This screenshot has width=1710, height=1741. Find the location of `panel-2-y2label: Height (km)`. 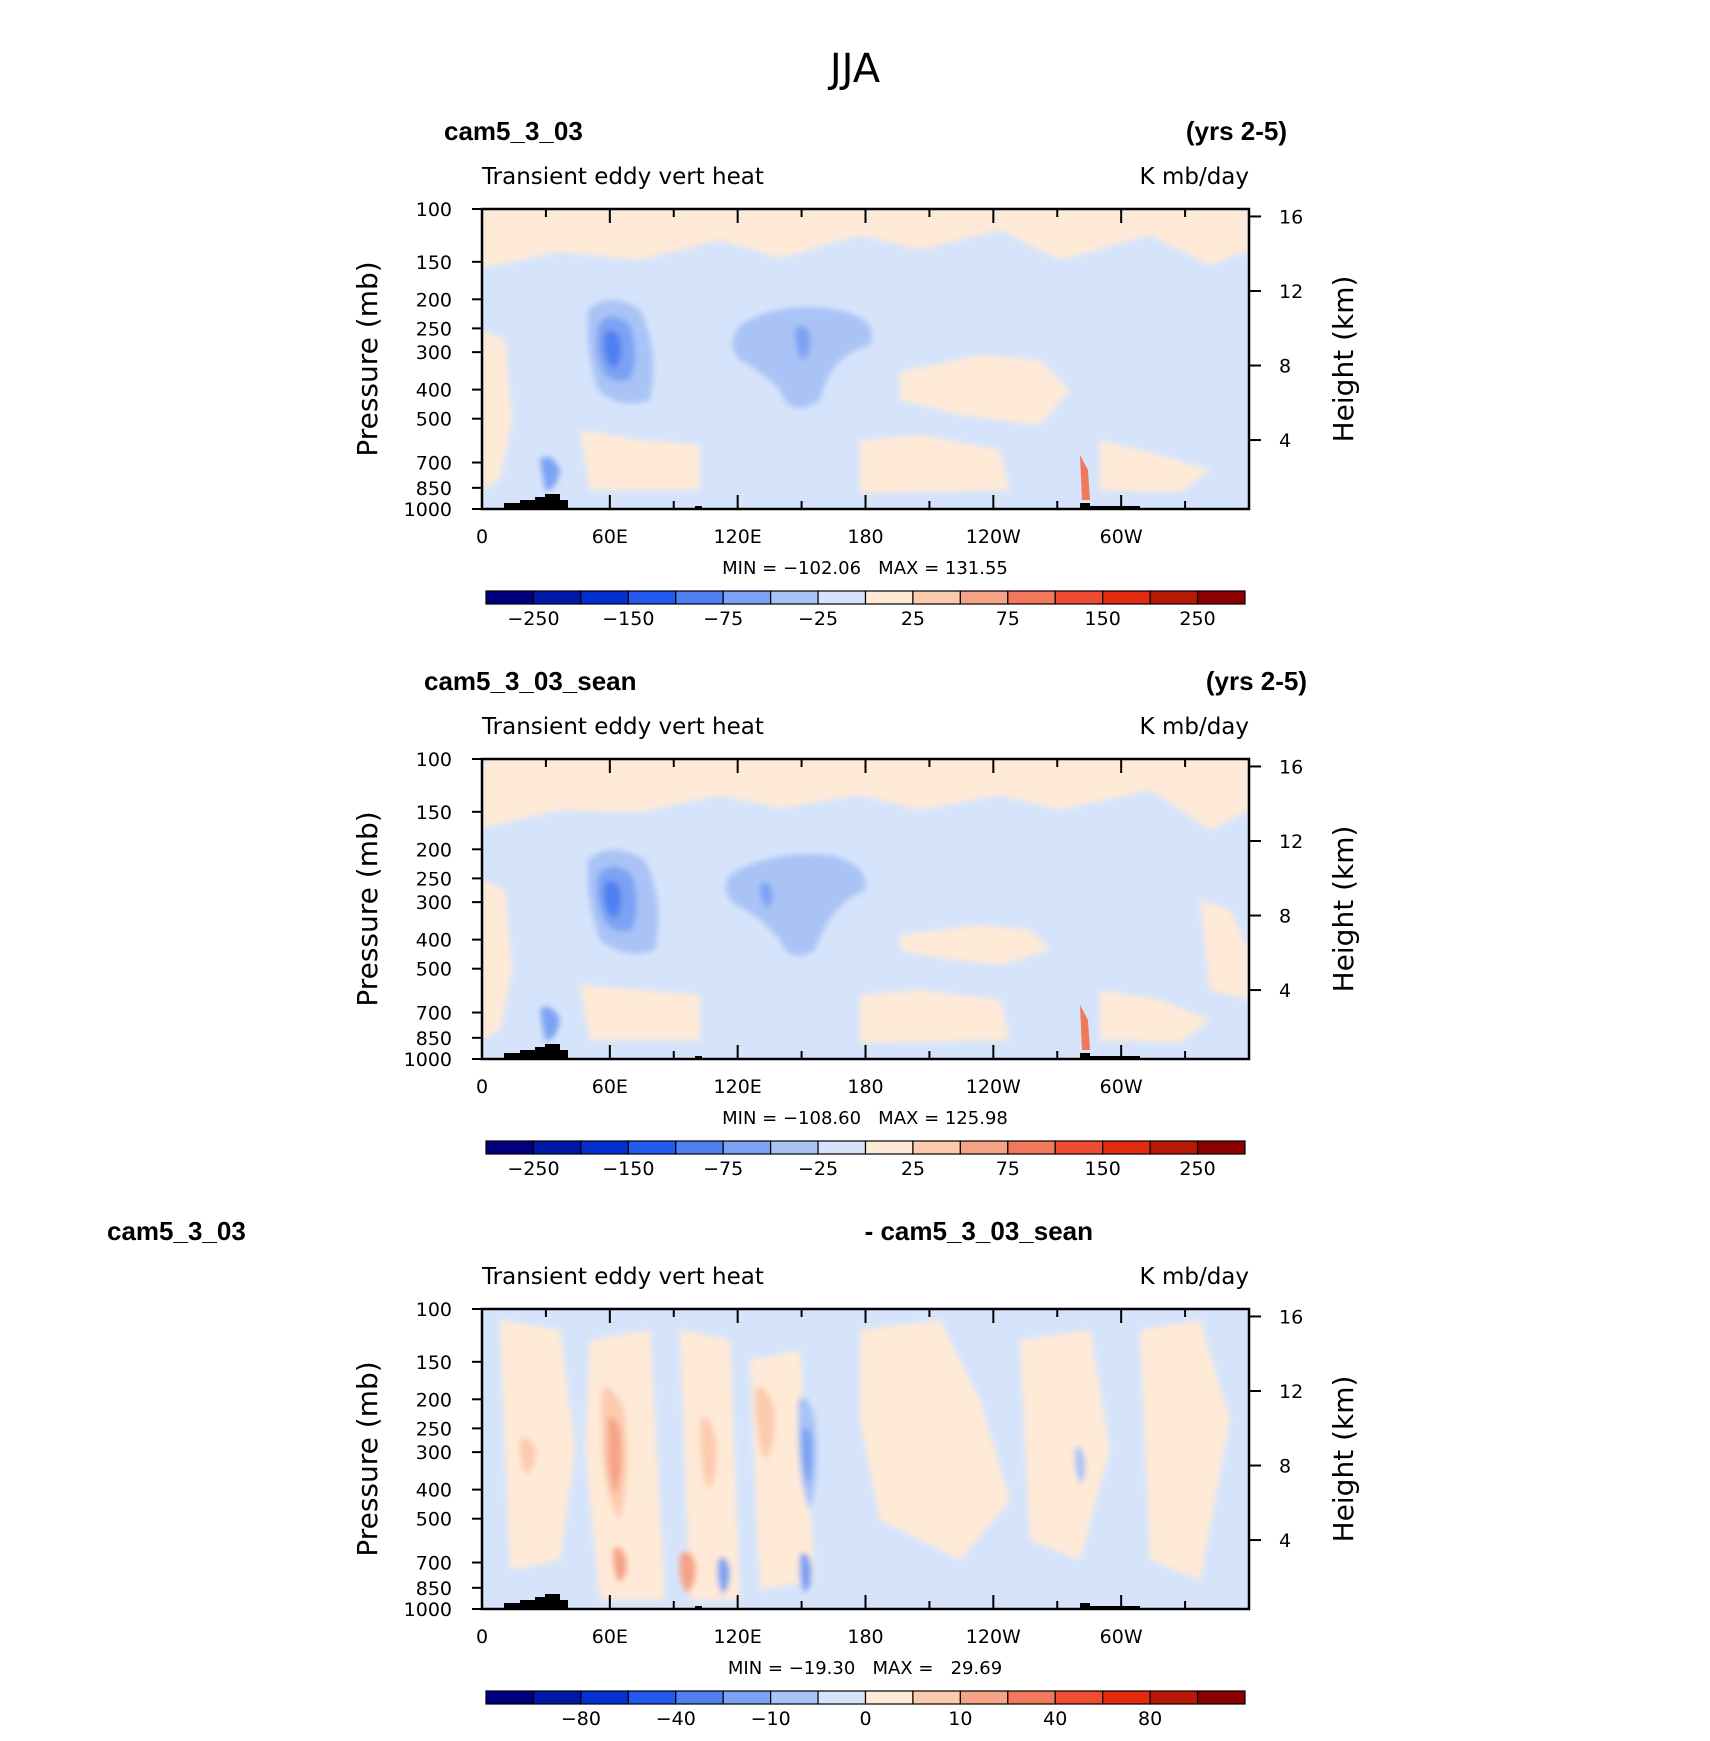

panel-2-y2label: Height (km) is located at coordinates (1343, 909).